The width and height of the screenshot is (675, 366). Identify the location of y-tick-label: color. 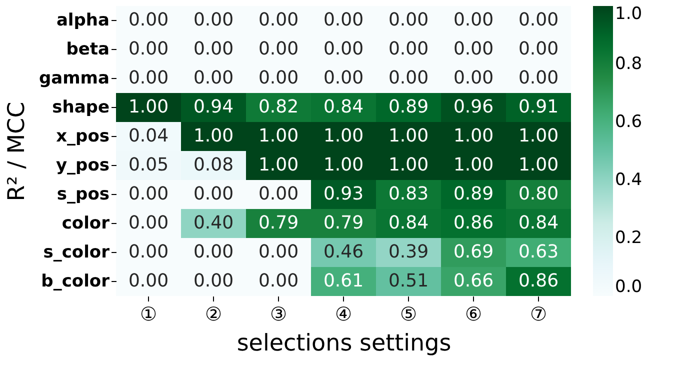
(86, 224).